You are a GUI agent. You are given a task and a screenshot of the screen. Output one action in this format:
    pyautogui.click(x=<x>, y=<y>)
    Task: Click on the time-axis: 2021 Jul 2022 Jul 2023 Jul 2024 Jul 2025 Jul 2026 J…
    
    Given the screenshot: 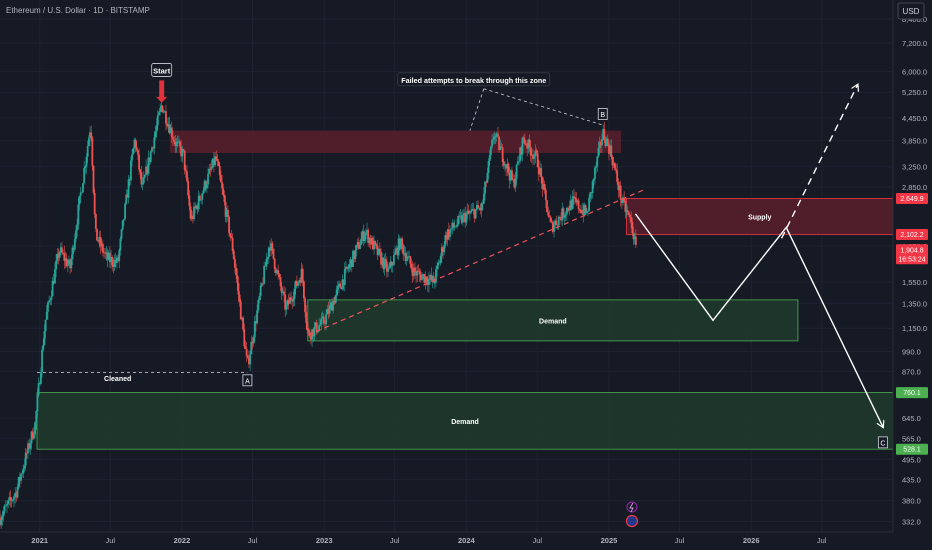 What is the action you would take?
    pyautogui.click(x=446, y=538)
    